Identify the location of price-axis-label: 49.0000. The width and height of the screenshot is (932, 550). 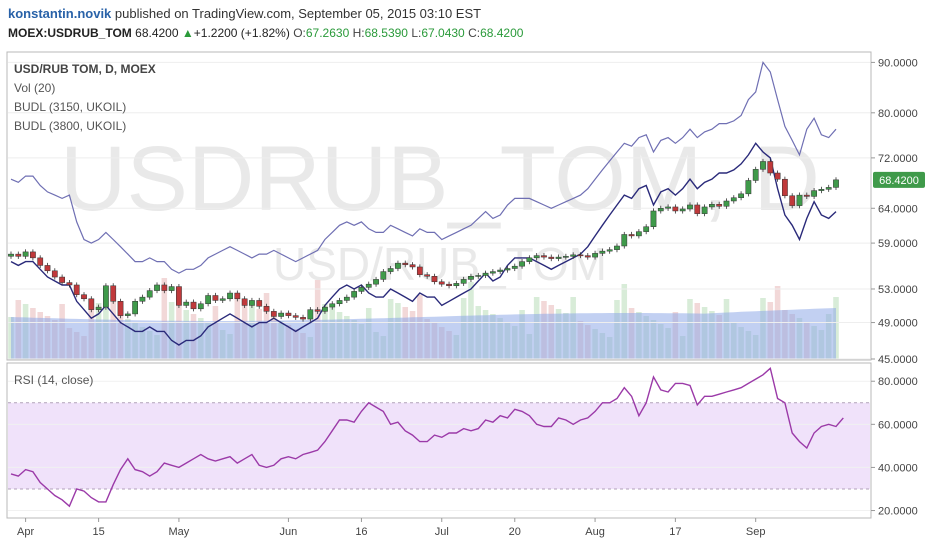
(898, 324).